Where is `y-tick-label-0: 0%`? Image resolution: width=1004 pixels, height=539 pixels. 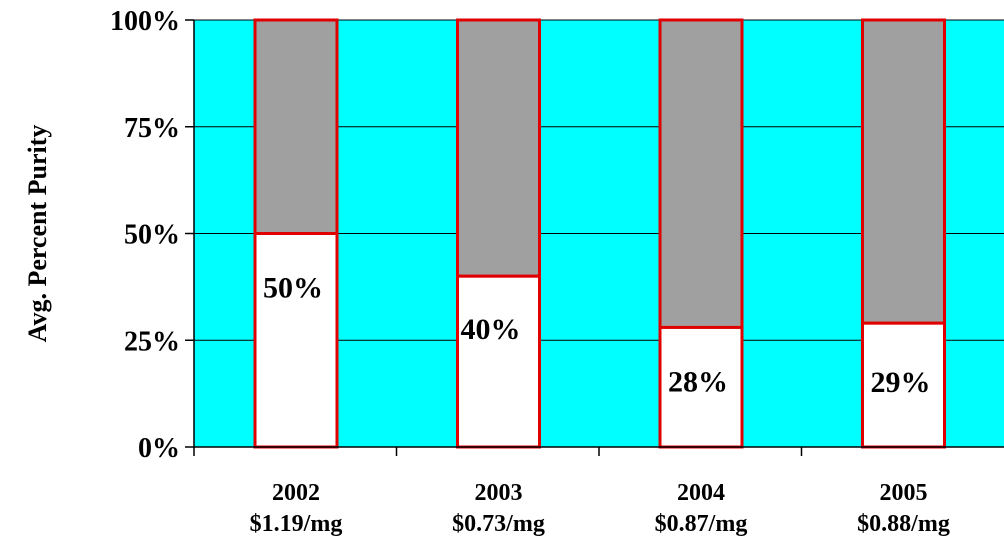 y-tick-label-0: 0% is located at coordinates (159, 448).